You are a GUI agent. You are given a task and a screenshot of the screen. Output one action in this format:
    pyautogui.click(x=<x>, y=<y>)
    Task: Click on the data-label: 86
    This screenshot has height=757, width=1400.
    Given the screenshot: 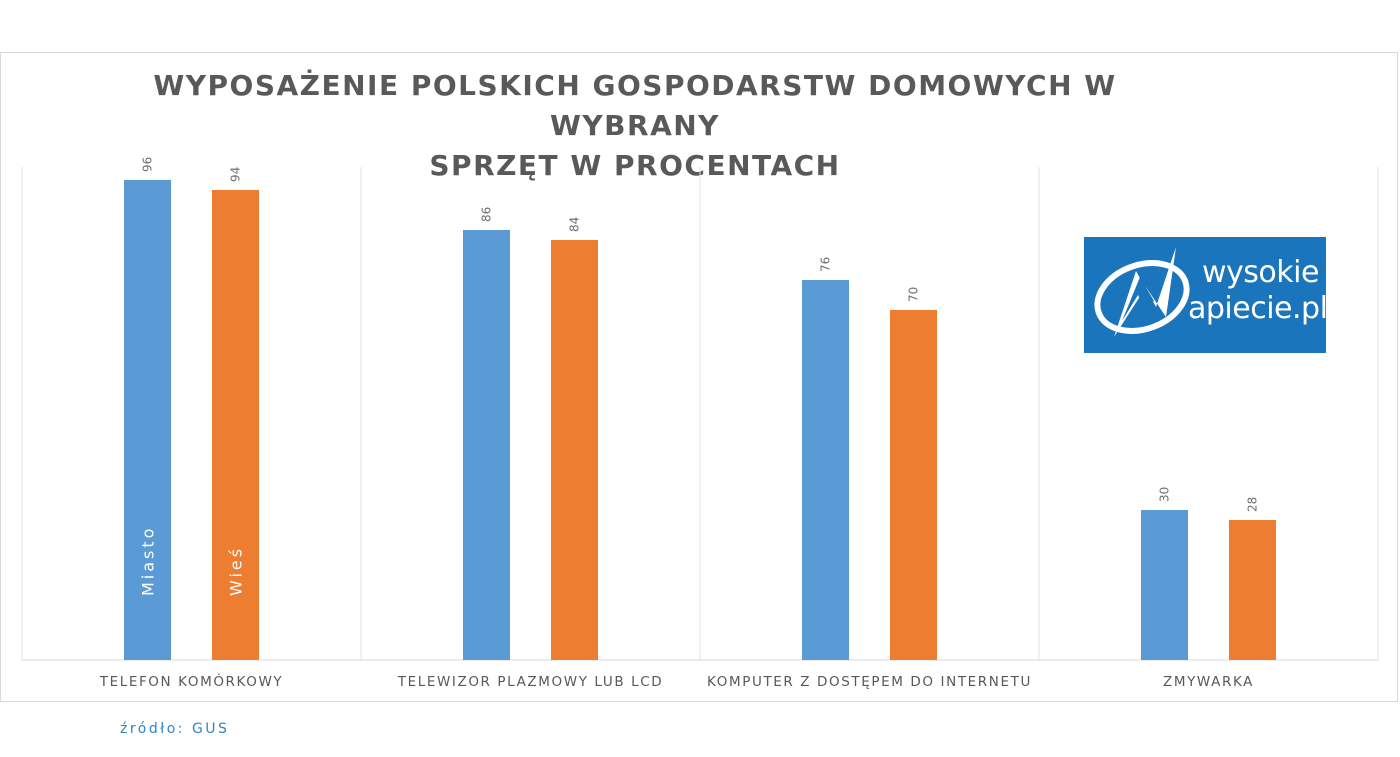 What is the action you would take?
    pyautogui.click(x=487, y=214)
    